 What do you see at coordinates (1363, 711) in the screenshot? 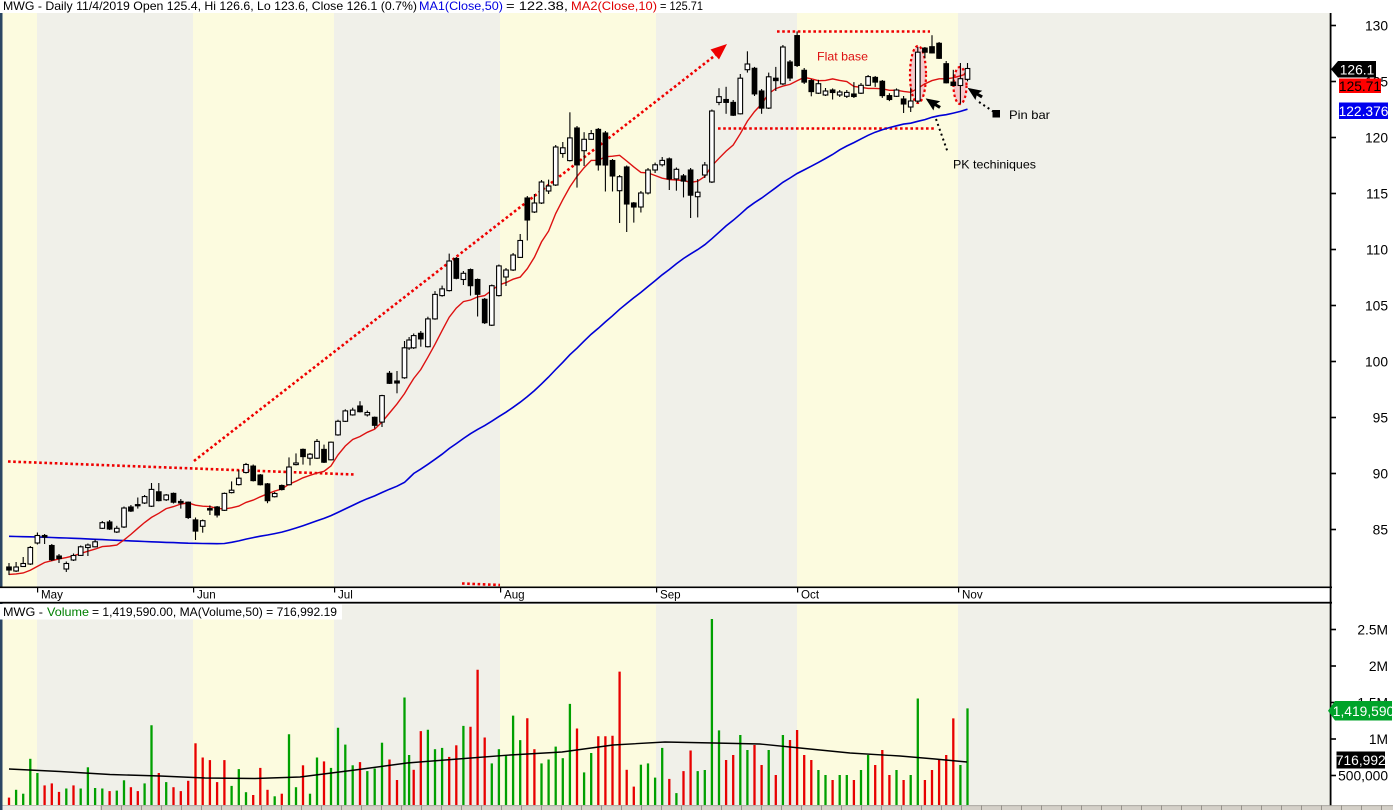
I see `svg-text: 1,419,590` at bounding box center [1363, 711].